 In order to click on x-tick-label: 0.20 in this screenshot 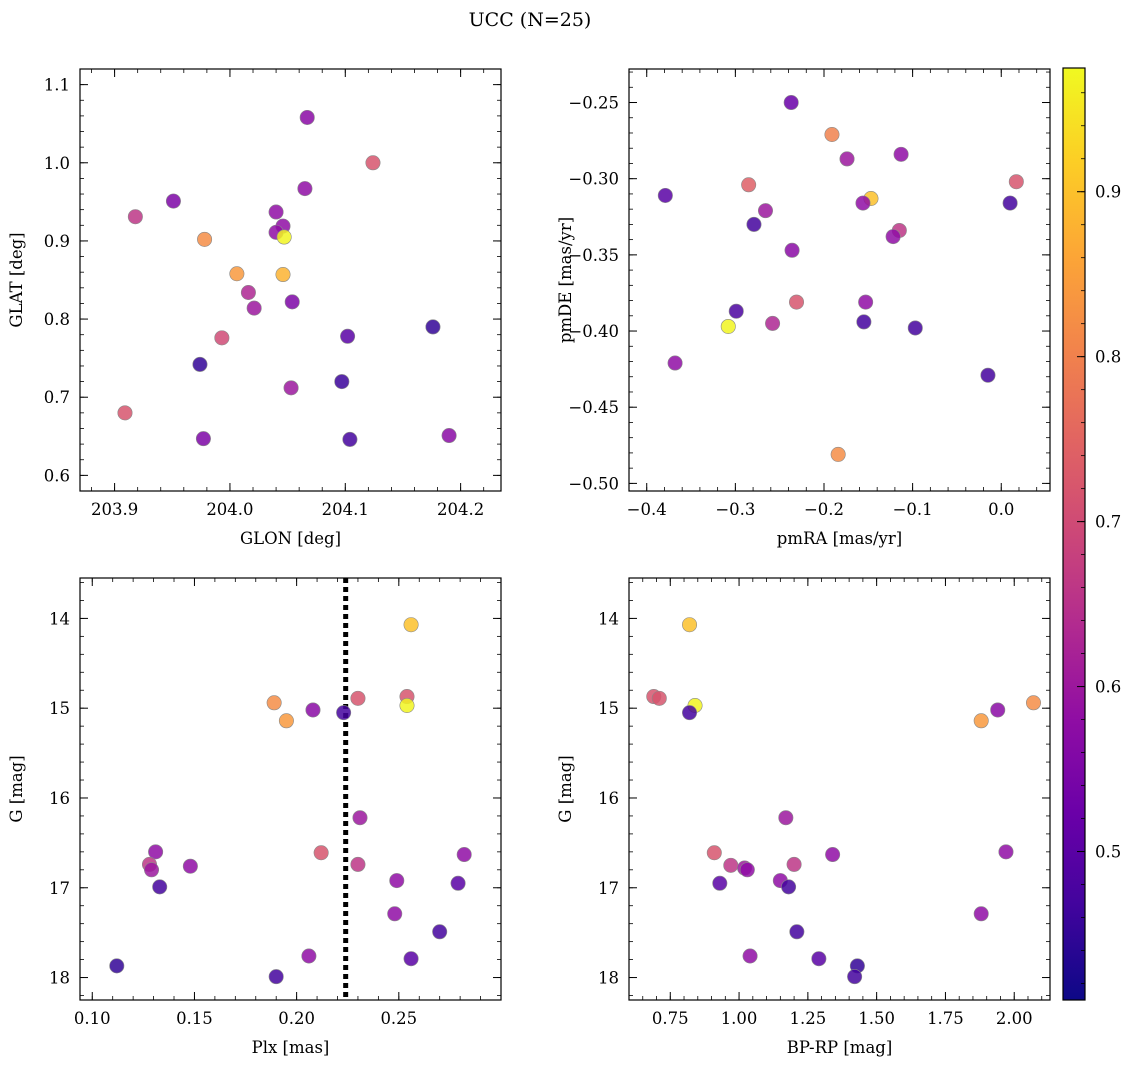, I will do `click(296, 1018)`.